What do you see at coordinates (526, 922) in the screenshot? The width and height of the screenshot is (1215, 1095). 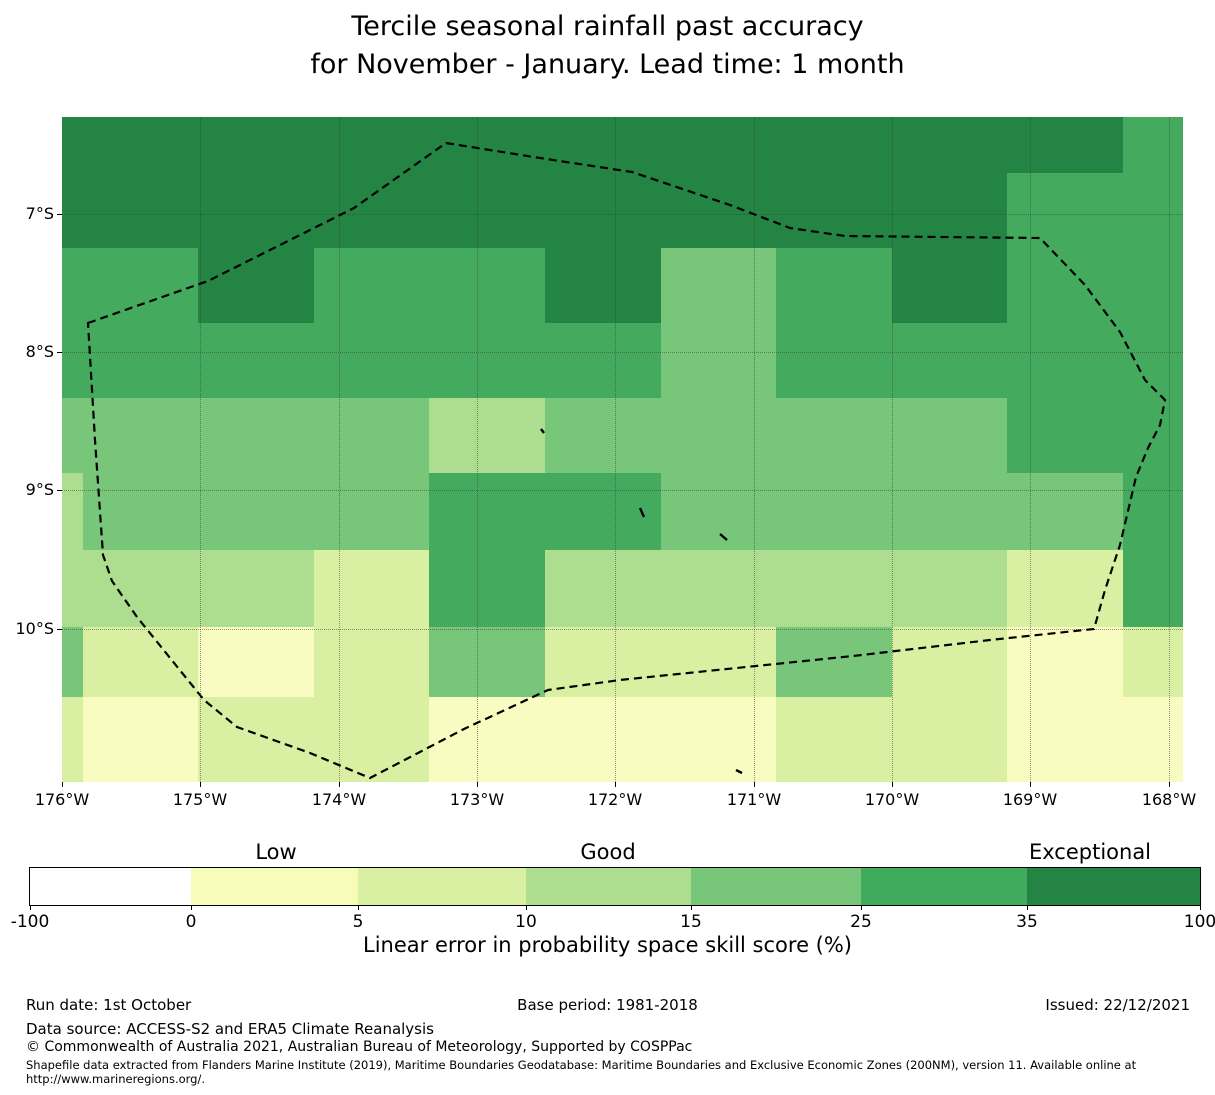 I see `colorbar-tick-label: 10` at bounding box center [526, 922].